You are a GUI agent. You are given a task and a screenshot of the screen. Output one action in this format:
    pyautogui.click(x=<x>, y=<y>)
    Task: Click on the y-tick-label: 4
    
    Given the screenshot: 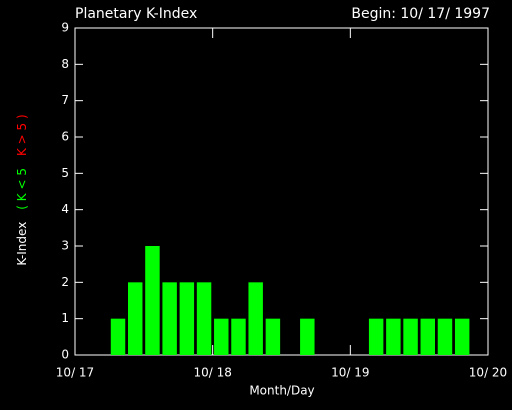 What is the action you would take?
    pyautogui.click(x=65, y=209)
    